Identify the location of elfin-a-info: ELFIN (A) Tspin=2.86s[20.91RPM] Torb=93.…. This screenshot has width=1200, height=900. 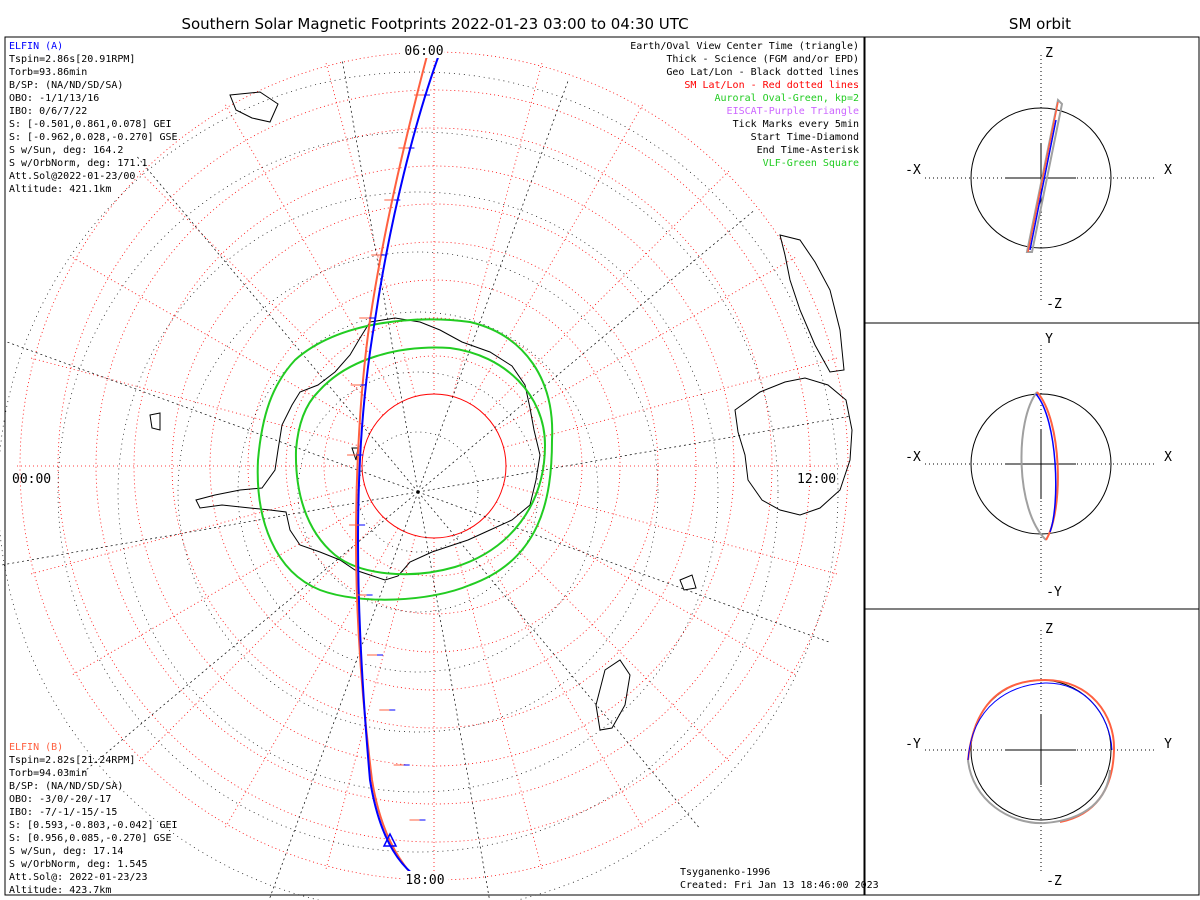
(93, 118).